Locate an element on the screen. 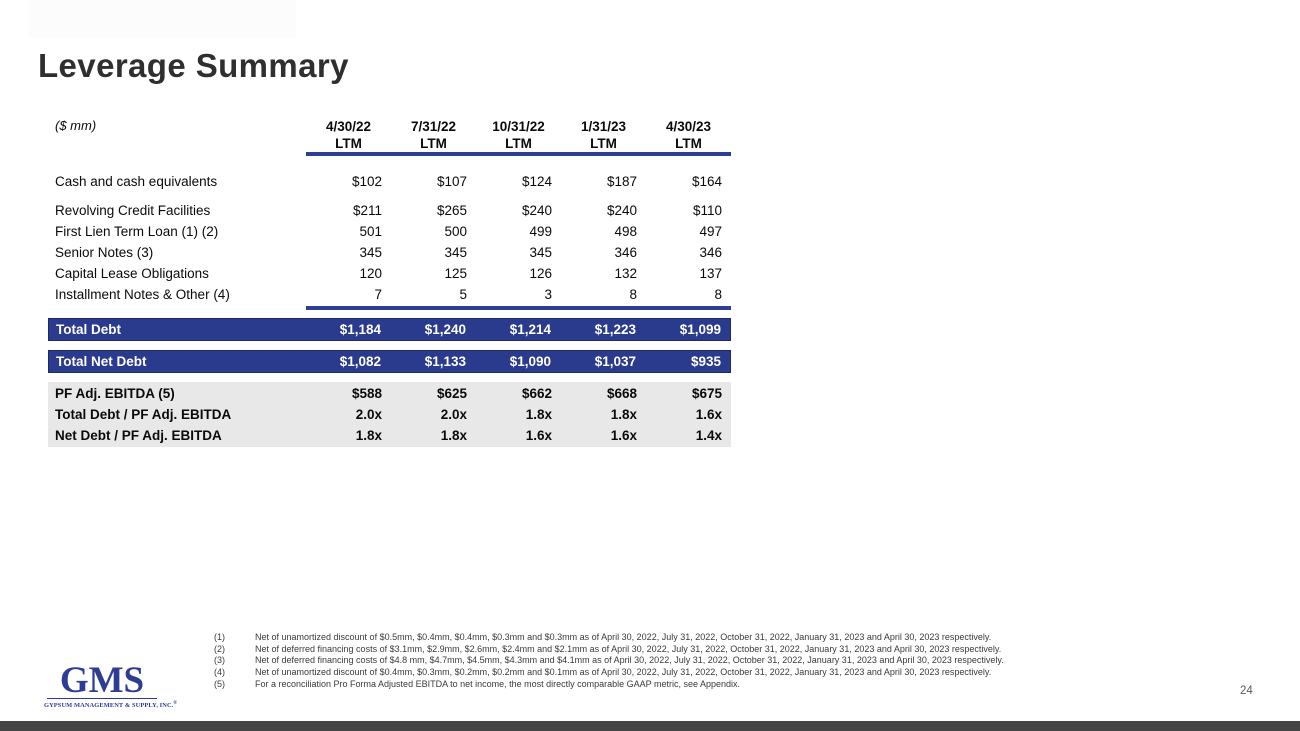  cell-value: $124 is located at coordinates (536, 181).